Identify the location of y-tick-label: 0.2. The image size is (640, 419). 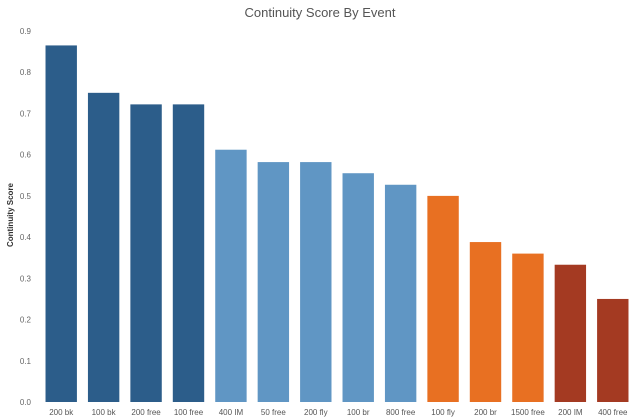
(26, 320).